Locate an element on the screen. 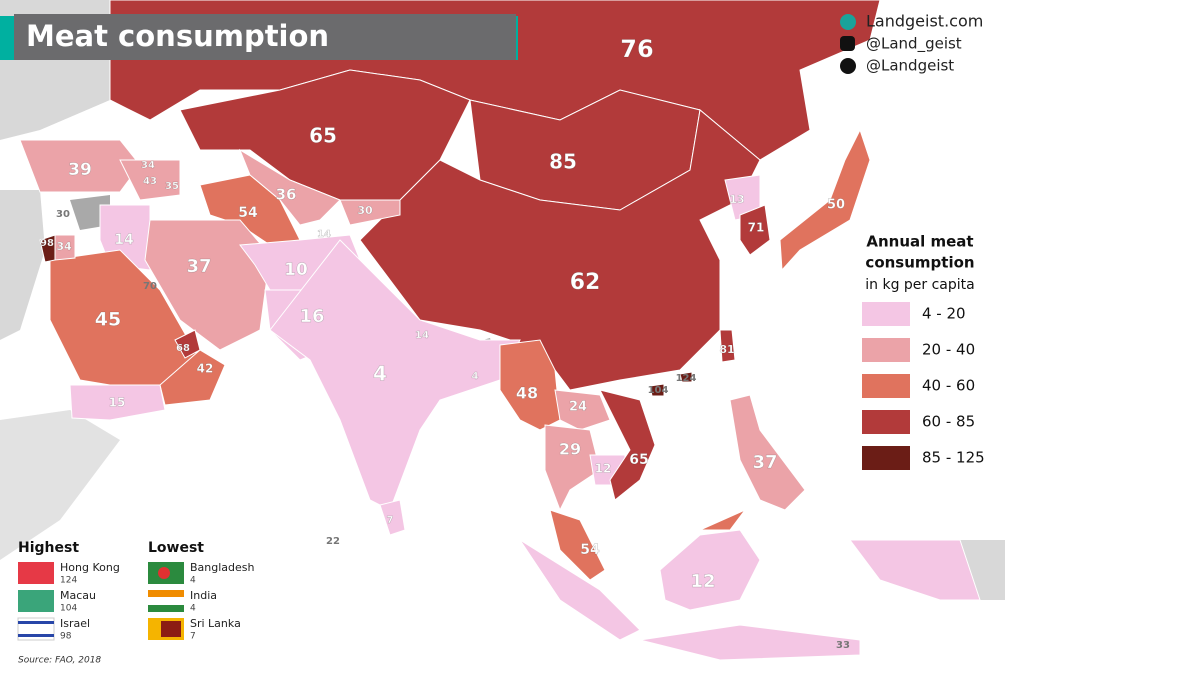  legend-label: 60 - 85 is located at coordinates (948, 422).